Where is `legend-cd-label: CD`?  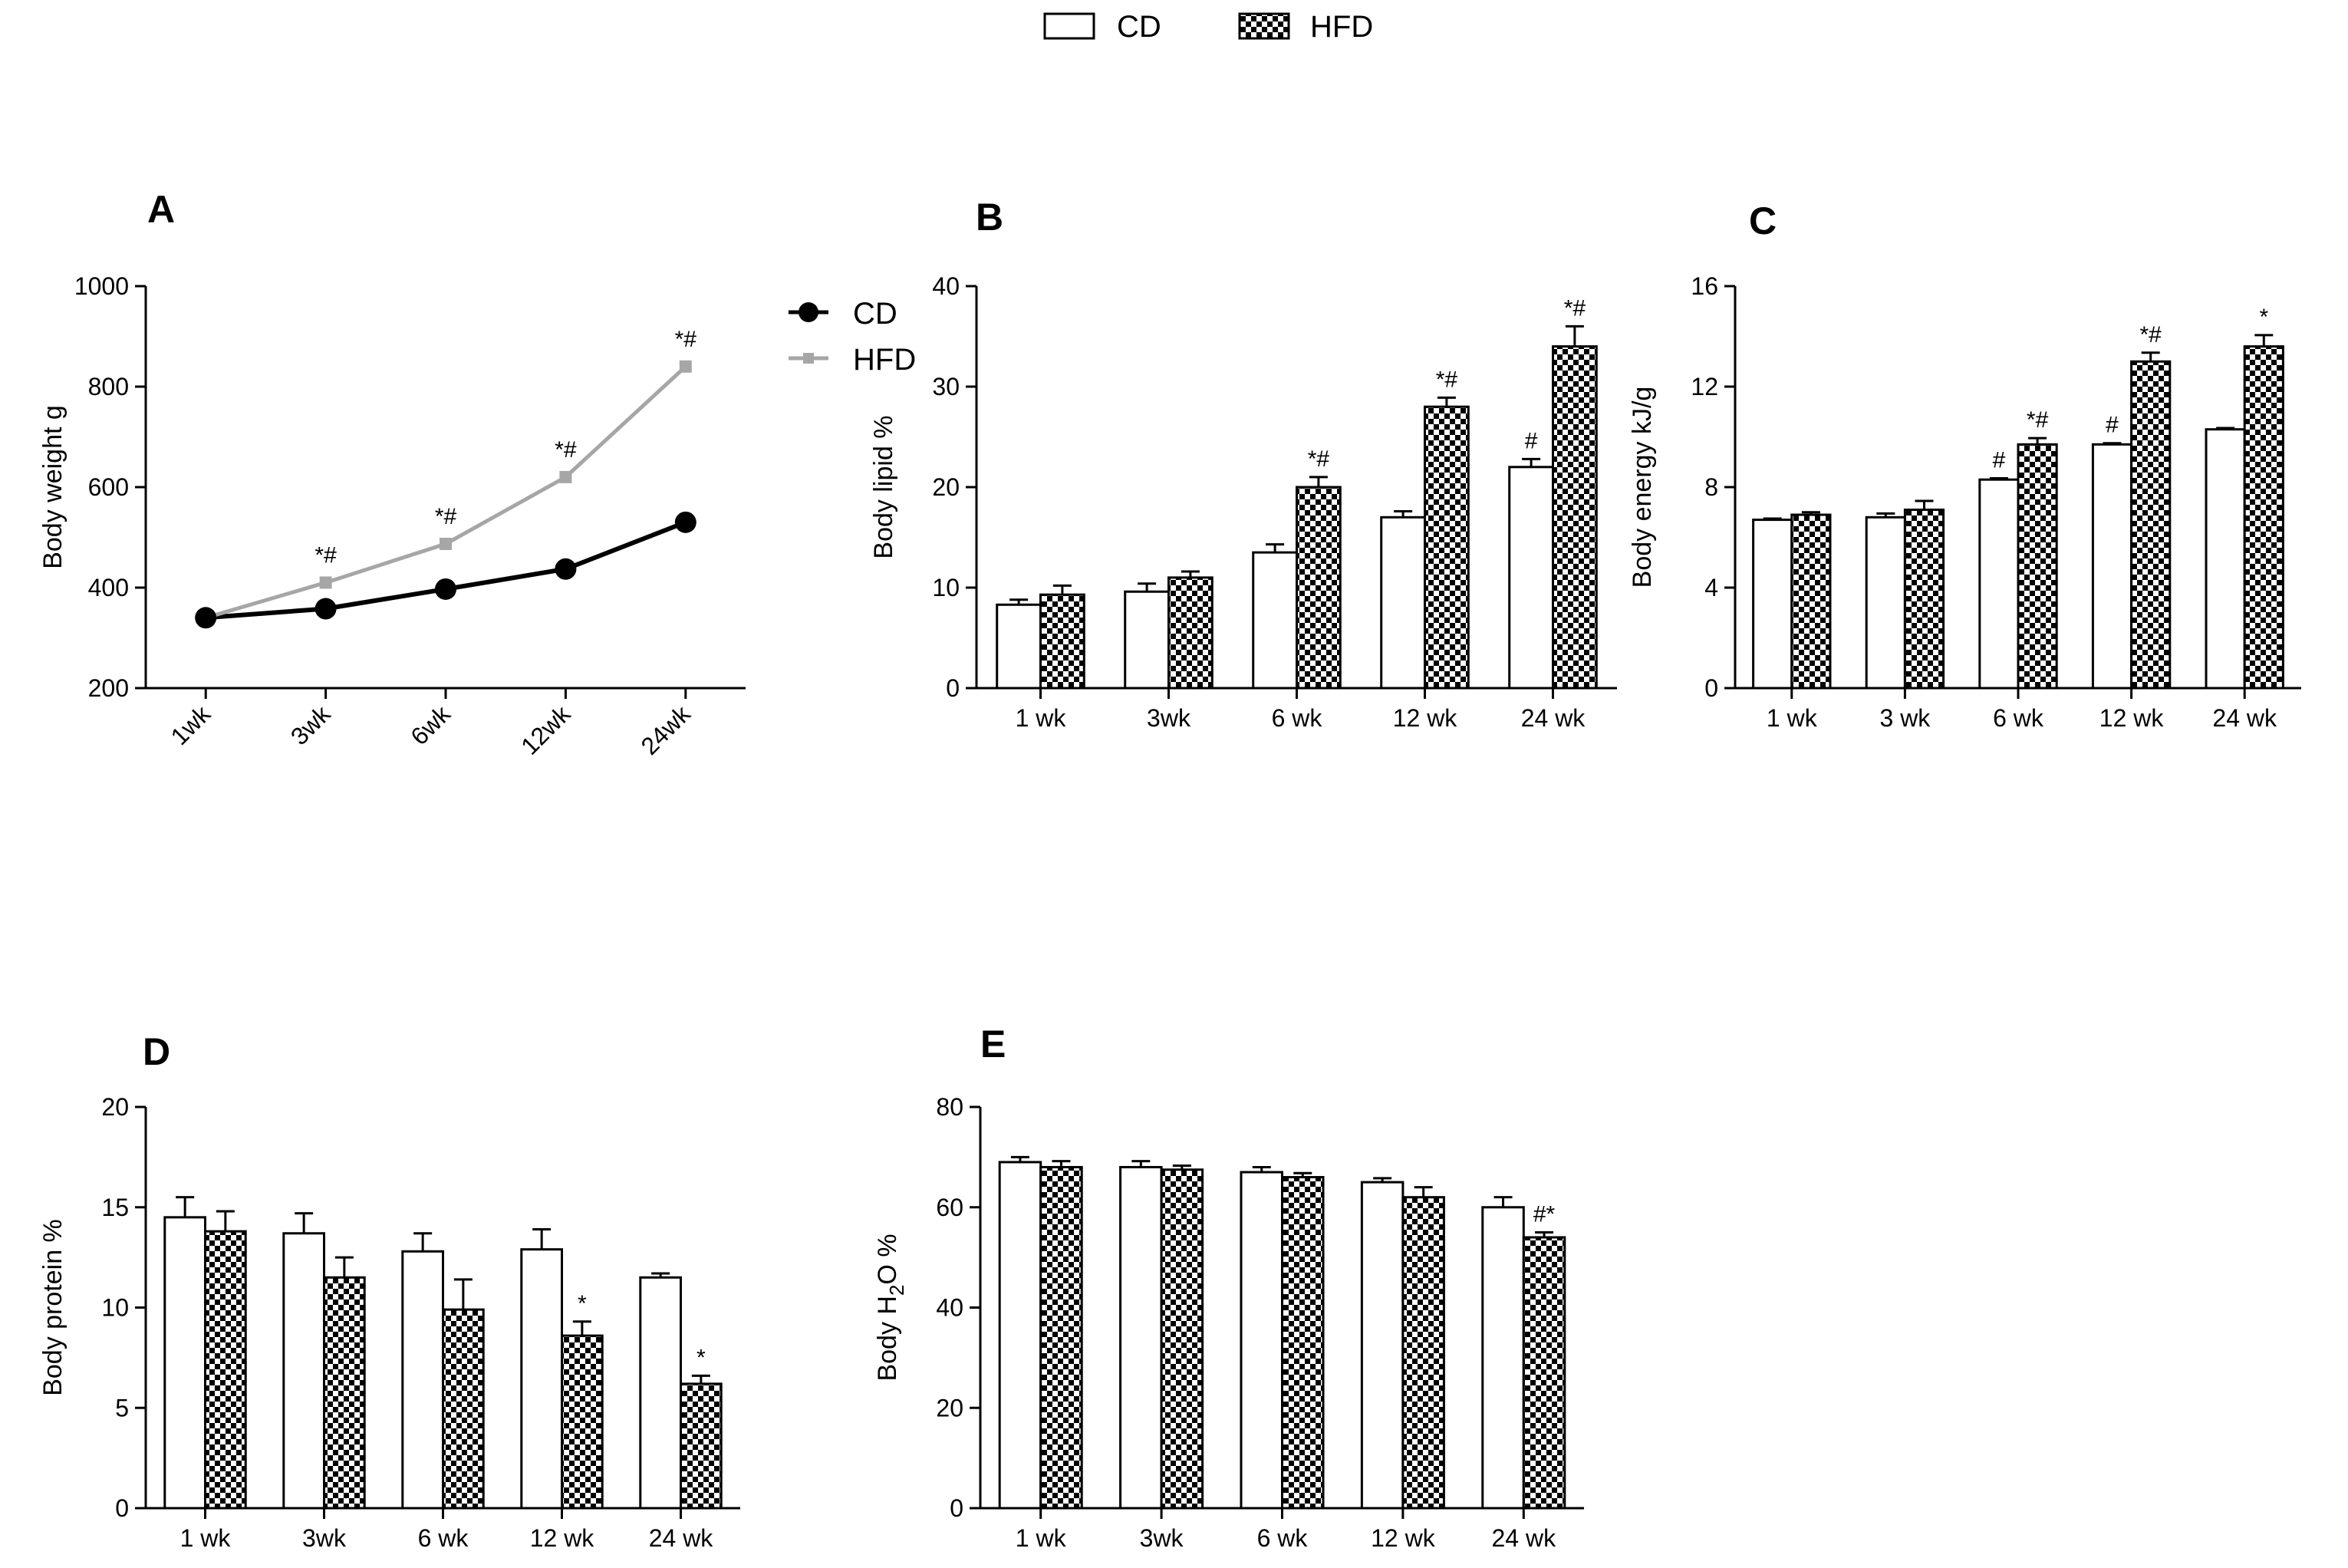 legend-cd-label: CD is located at coordinates (1139, 27).